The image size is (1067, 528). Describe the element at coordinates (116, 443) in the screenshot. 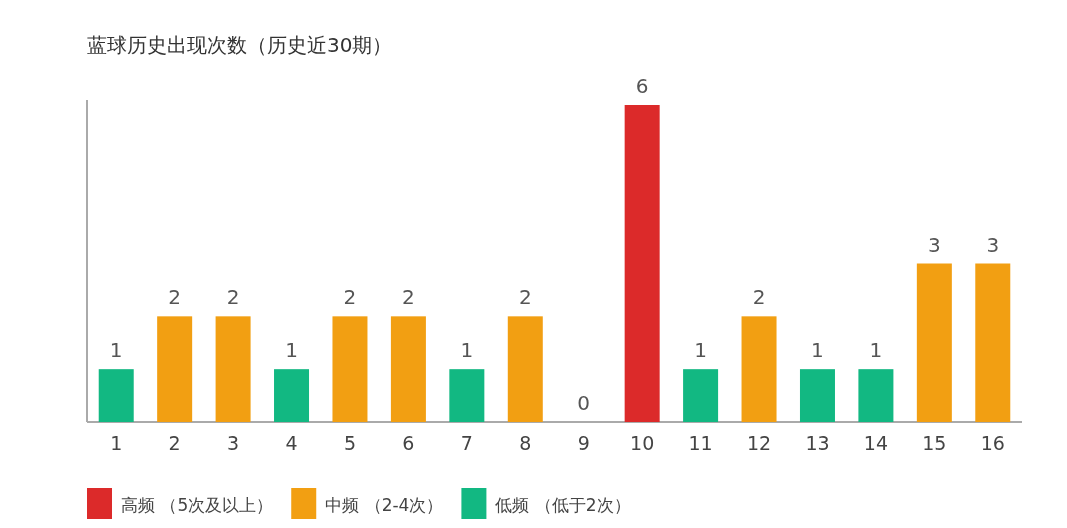

I see `x-tick-label: 1` at that location.